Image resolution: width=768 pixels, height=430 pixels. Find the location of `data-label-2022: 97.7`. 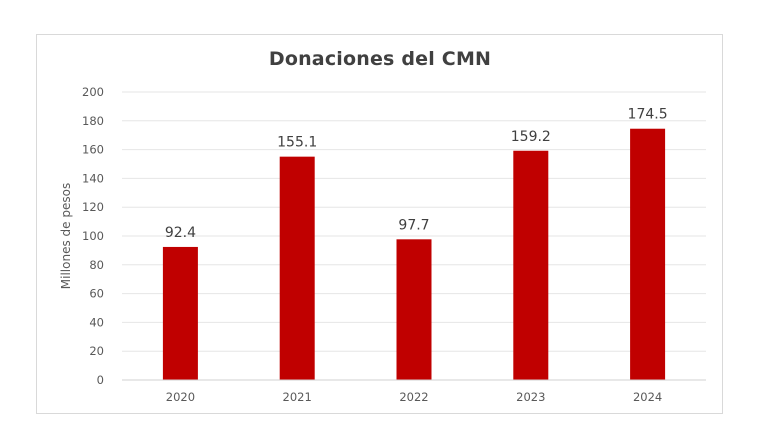

data-label-2022: 97.7 is located at coordinates (413, 225).